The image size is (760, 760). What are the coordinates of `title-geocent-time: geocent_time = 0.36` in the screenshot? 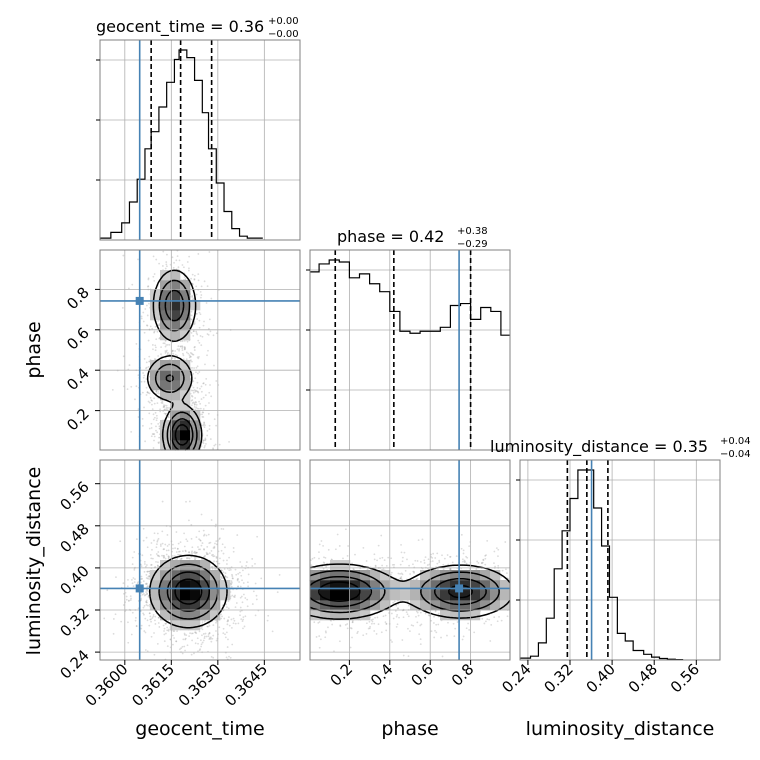 It's located at (180, 27).